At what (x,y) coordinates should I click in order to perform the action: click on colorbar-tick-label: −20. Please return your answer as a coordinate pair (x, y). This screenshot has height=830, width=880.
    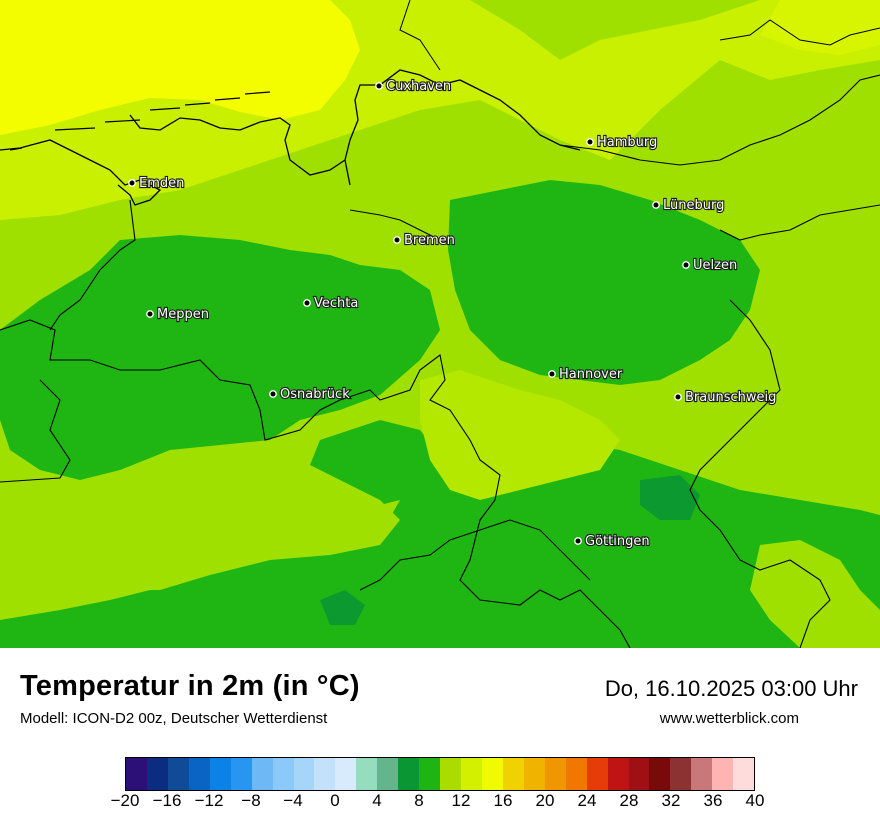
    Looking at the image, I should click on (125, 800).